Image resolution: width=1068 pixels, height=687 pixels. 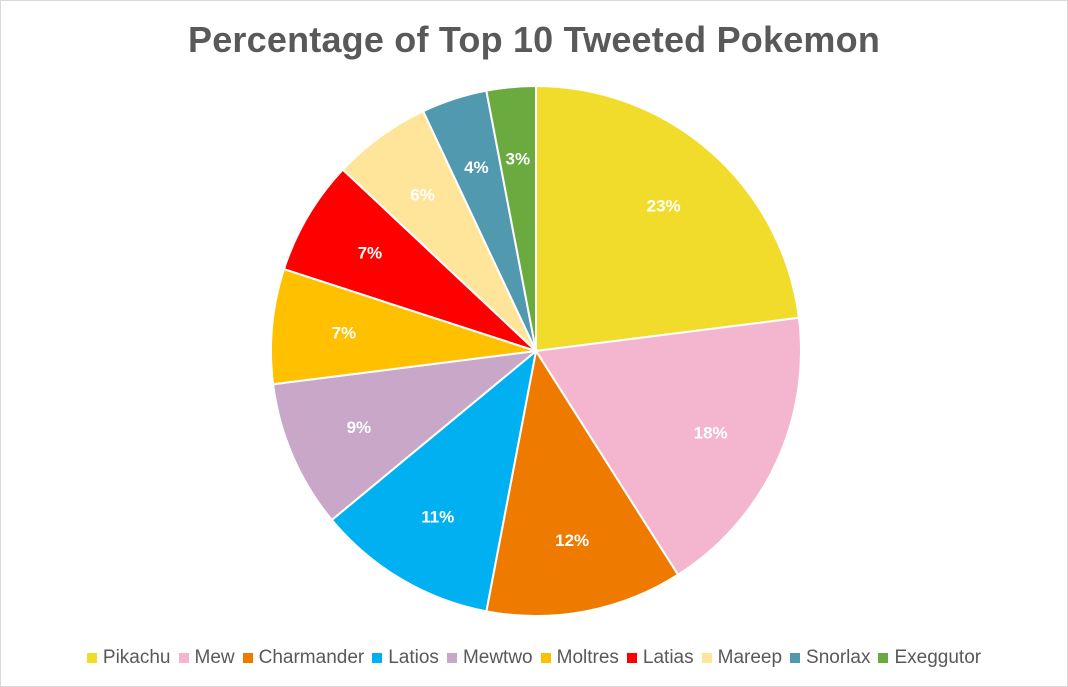 What do you see at coordinates (545, 658) in the screenshot?
I see `legend-swatch-moltres` at bounding box center [545, 658].